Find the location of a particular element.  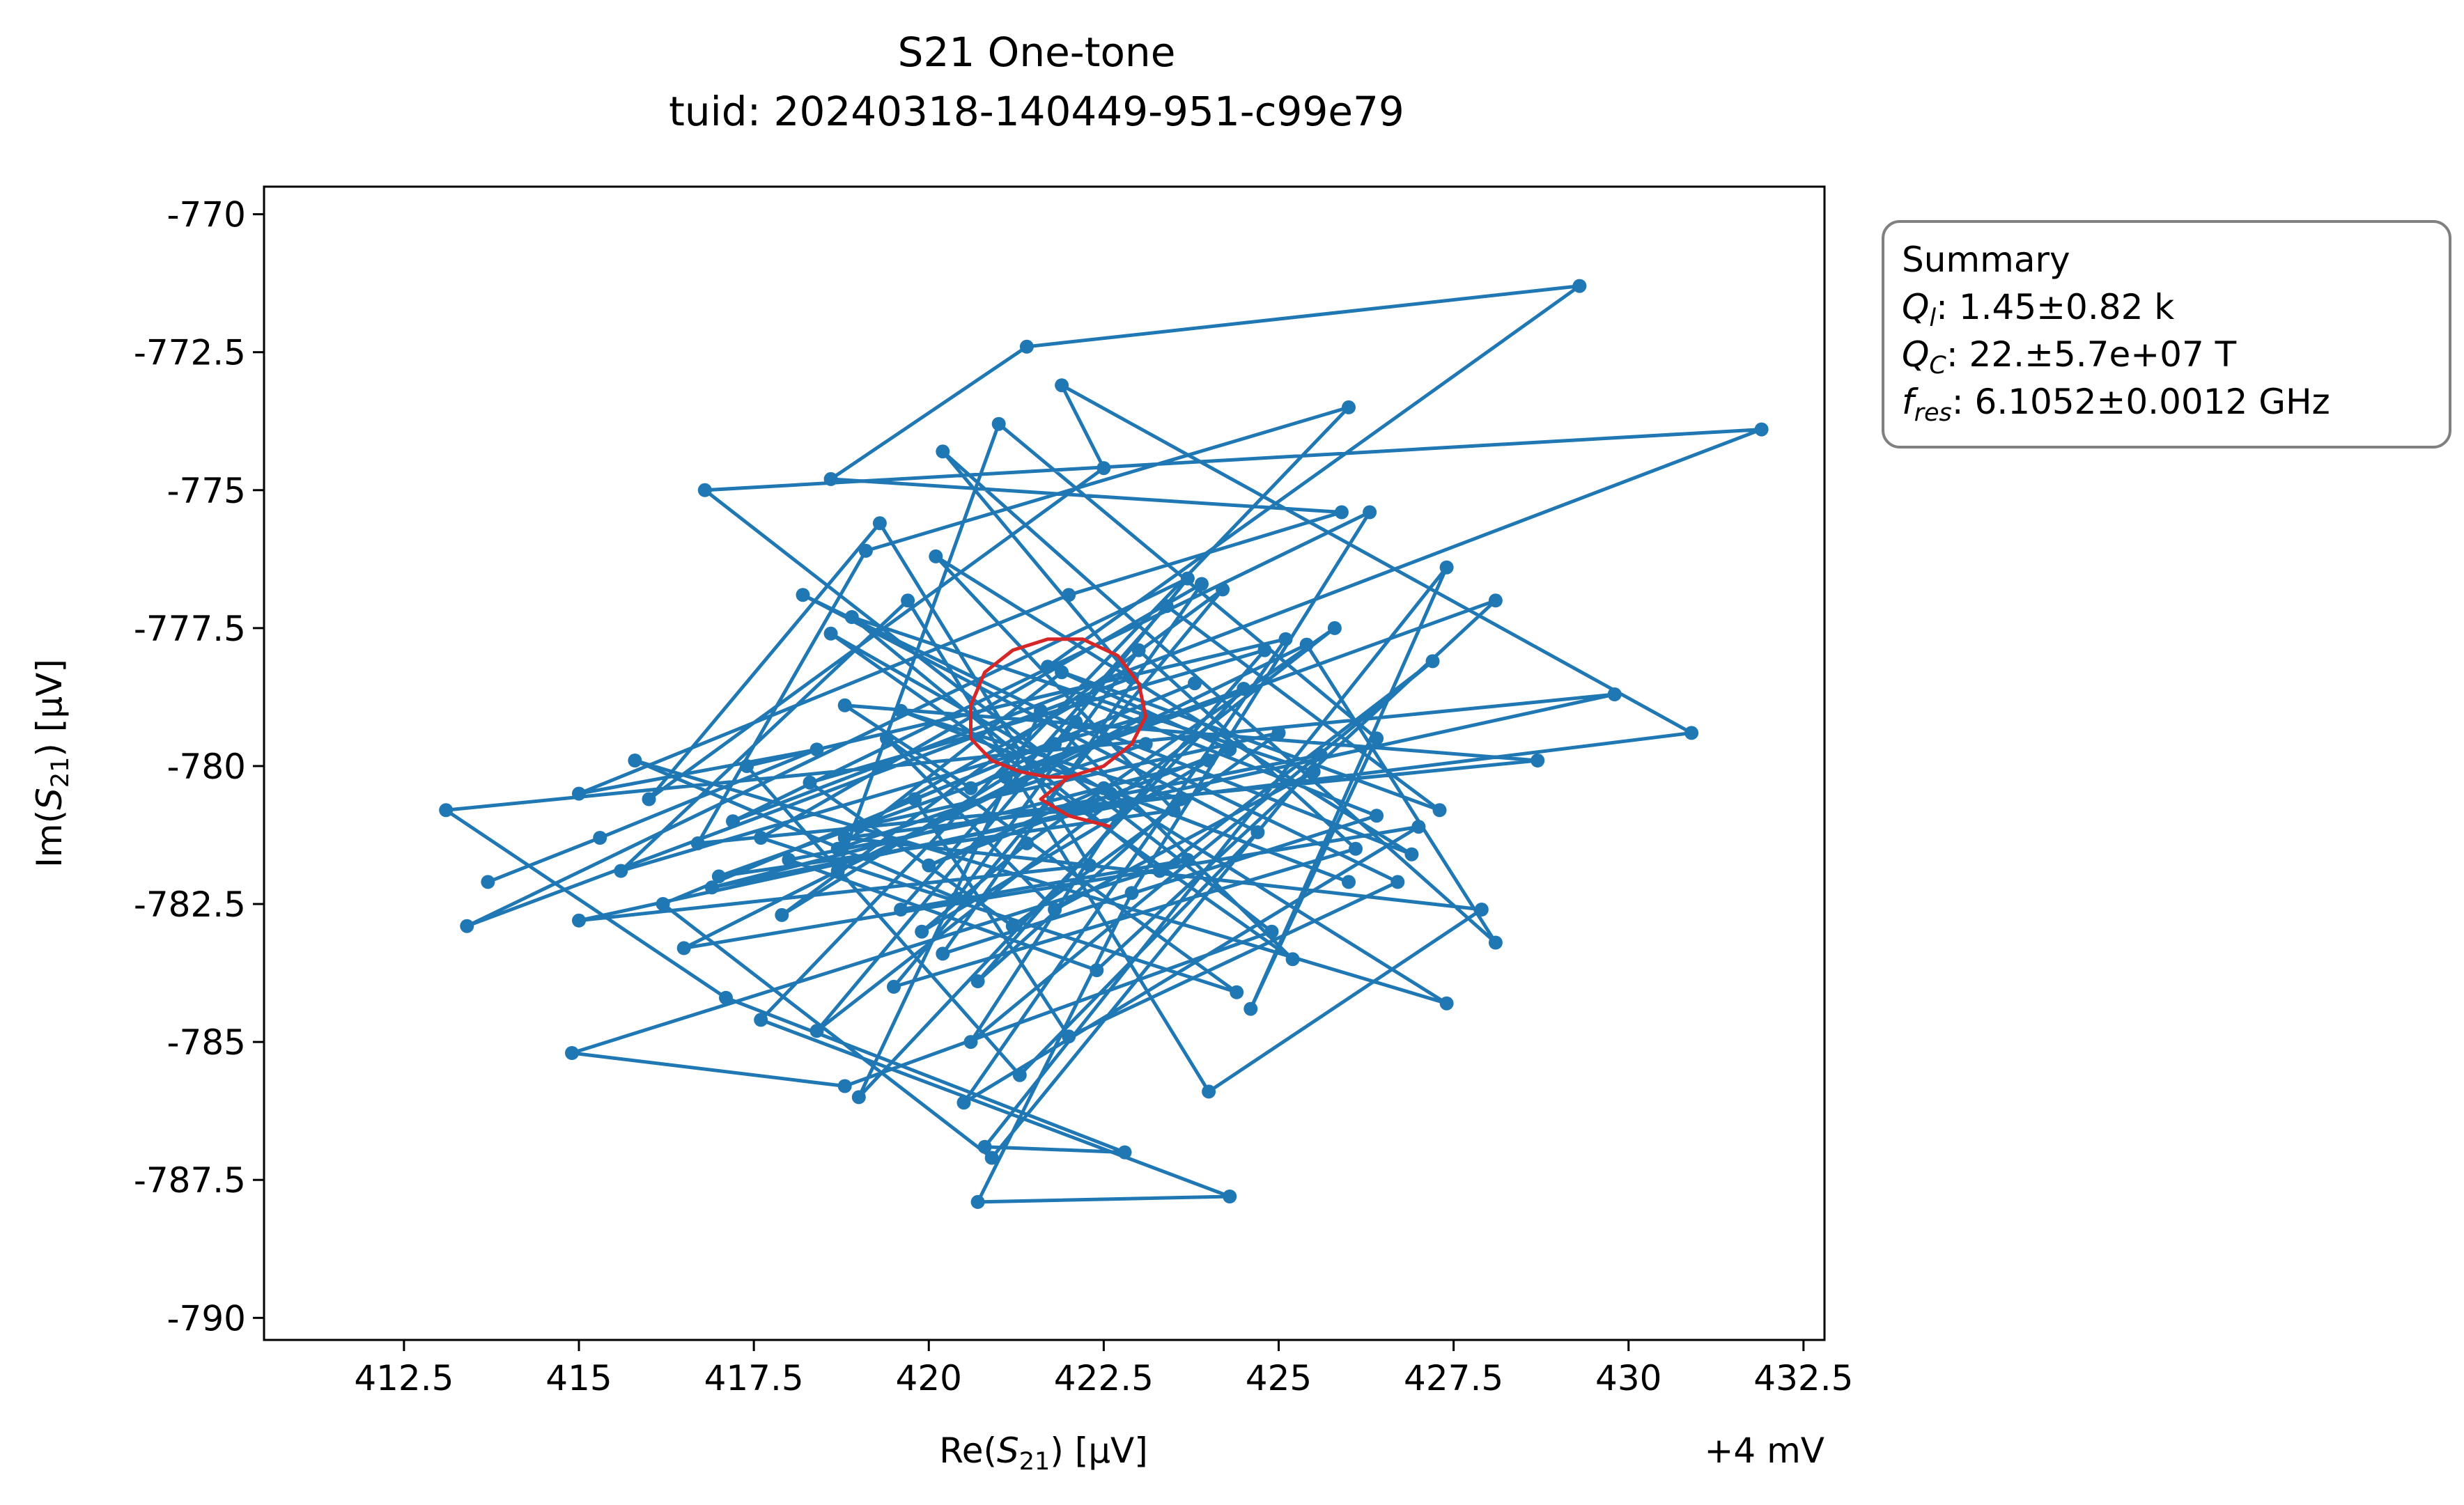

x-tick-label: 420 is located at coordinates (929, 1378).